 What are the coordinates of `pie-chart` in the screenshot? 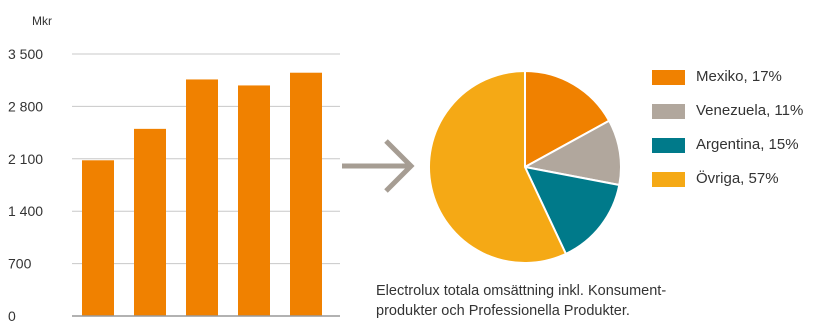 It's located at (525, 167).